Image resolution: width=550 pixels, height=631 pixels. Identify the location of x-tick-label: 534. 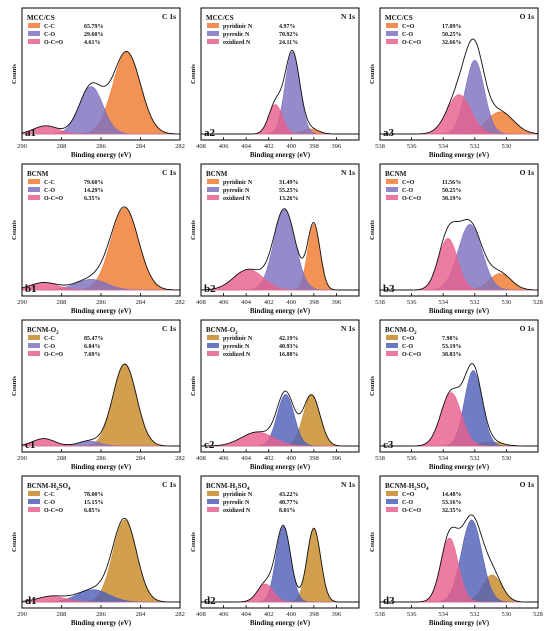
(443, 458).